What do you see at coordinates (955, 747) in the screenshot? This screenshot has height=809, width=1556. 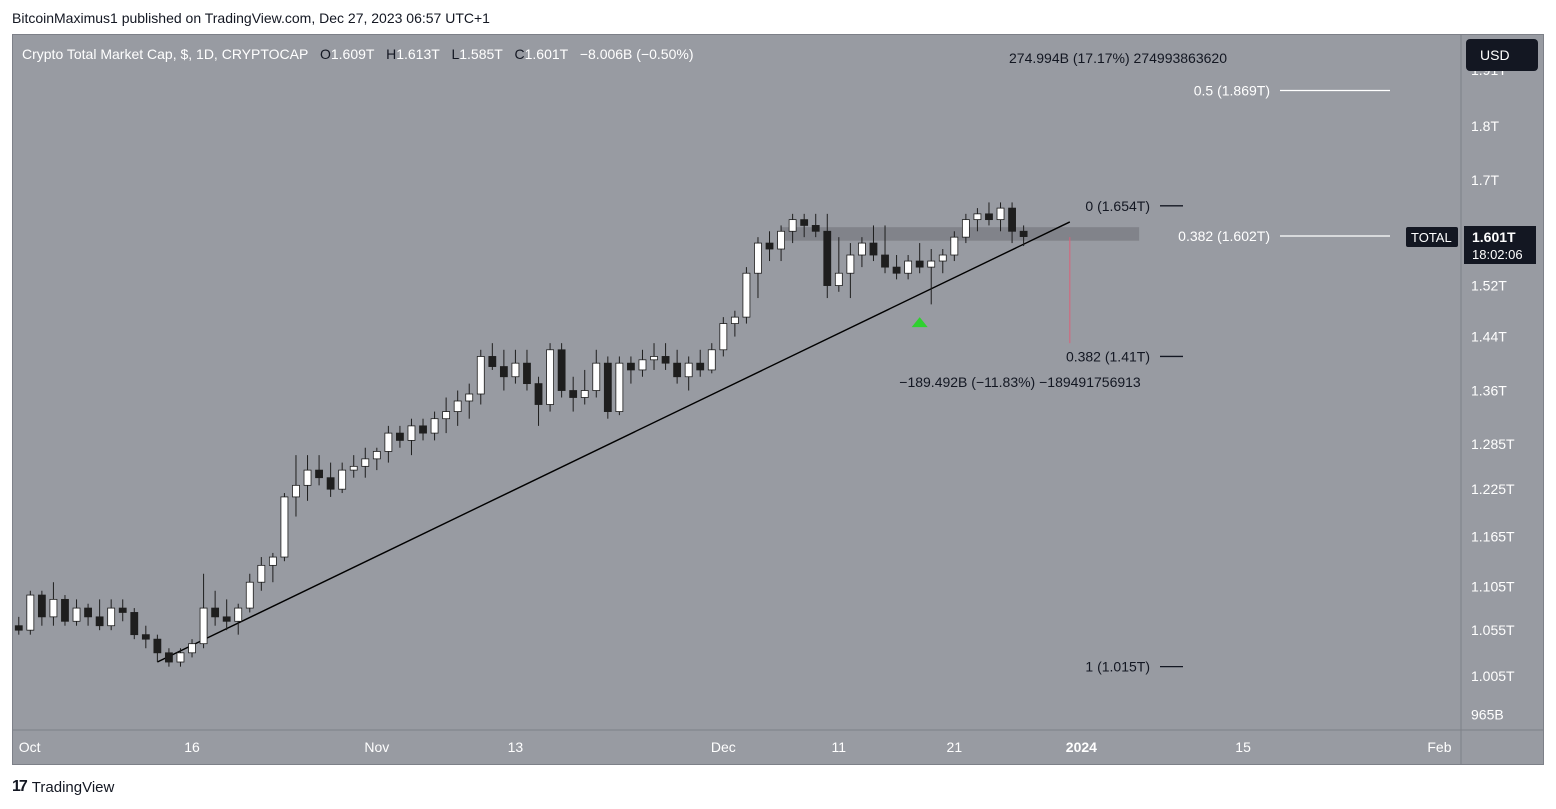 I see `time-tick-label: 21` at bounding box center [955, 747].